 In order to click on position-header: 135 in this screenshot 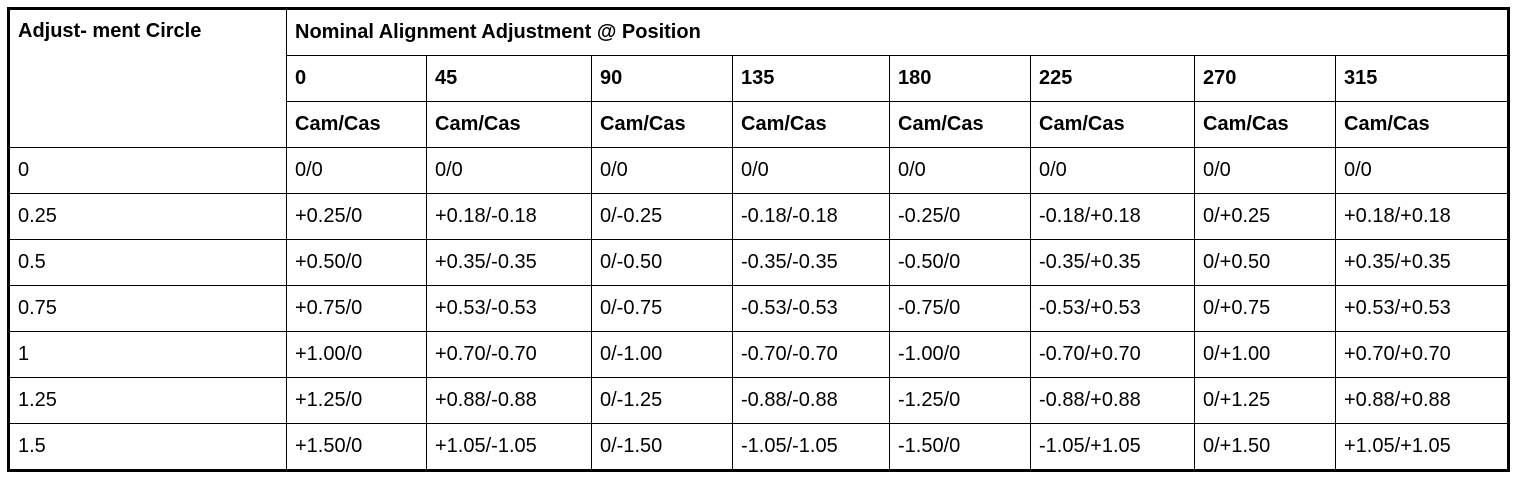, I will do `click(811, 78)`.